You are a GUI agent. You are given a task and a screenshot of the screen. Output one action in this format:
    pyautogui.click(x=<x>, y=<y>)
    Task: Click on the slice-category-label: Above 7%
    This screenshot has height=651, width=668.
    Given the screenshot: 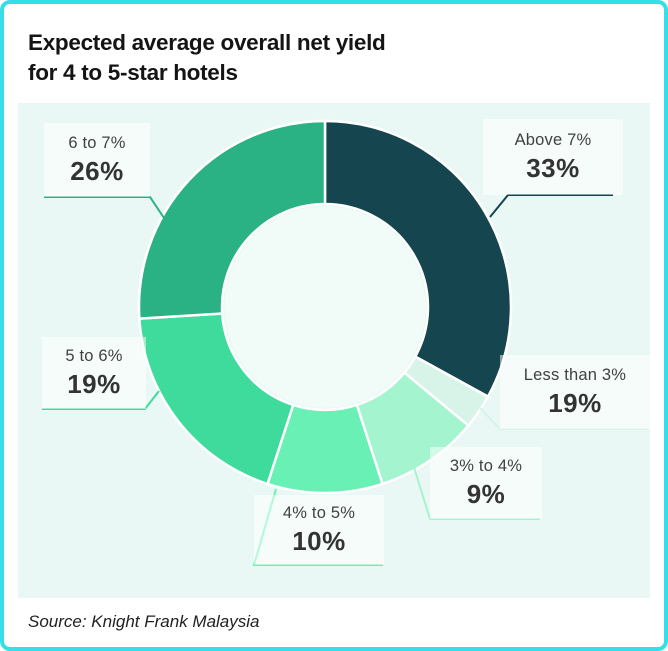 What is the action you would take?
    pyautogui.click(x=553, y=139)
    